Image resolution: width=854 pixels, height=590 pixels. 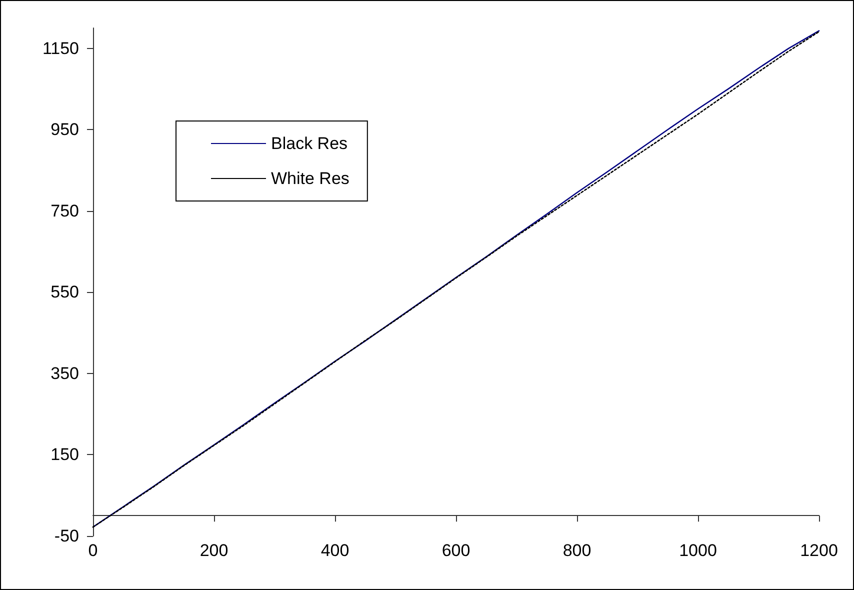 I want to click on x-tick-label: 1200, so click(x=819, y=550).